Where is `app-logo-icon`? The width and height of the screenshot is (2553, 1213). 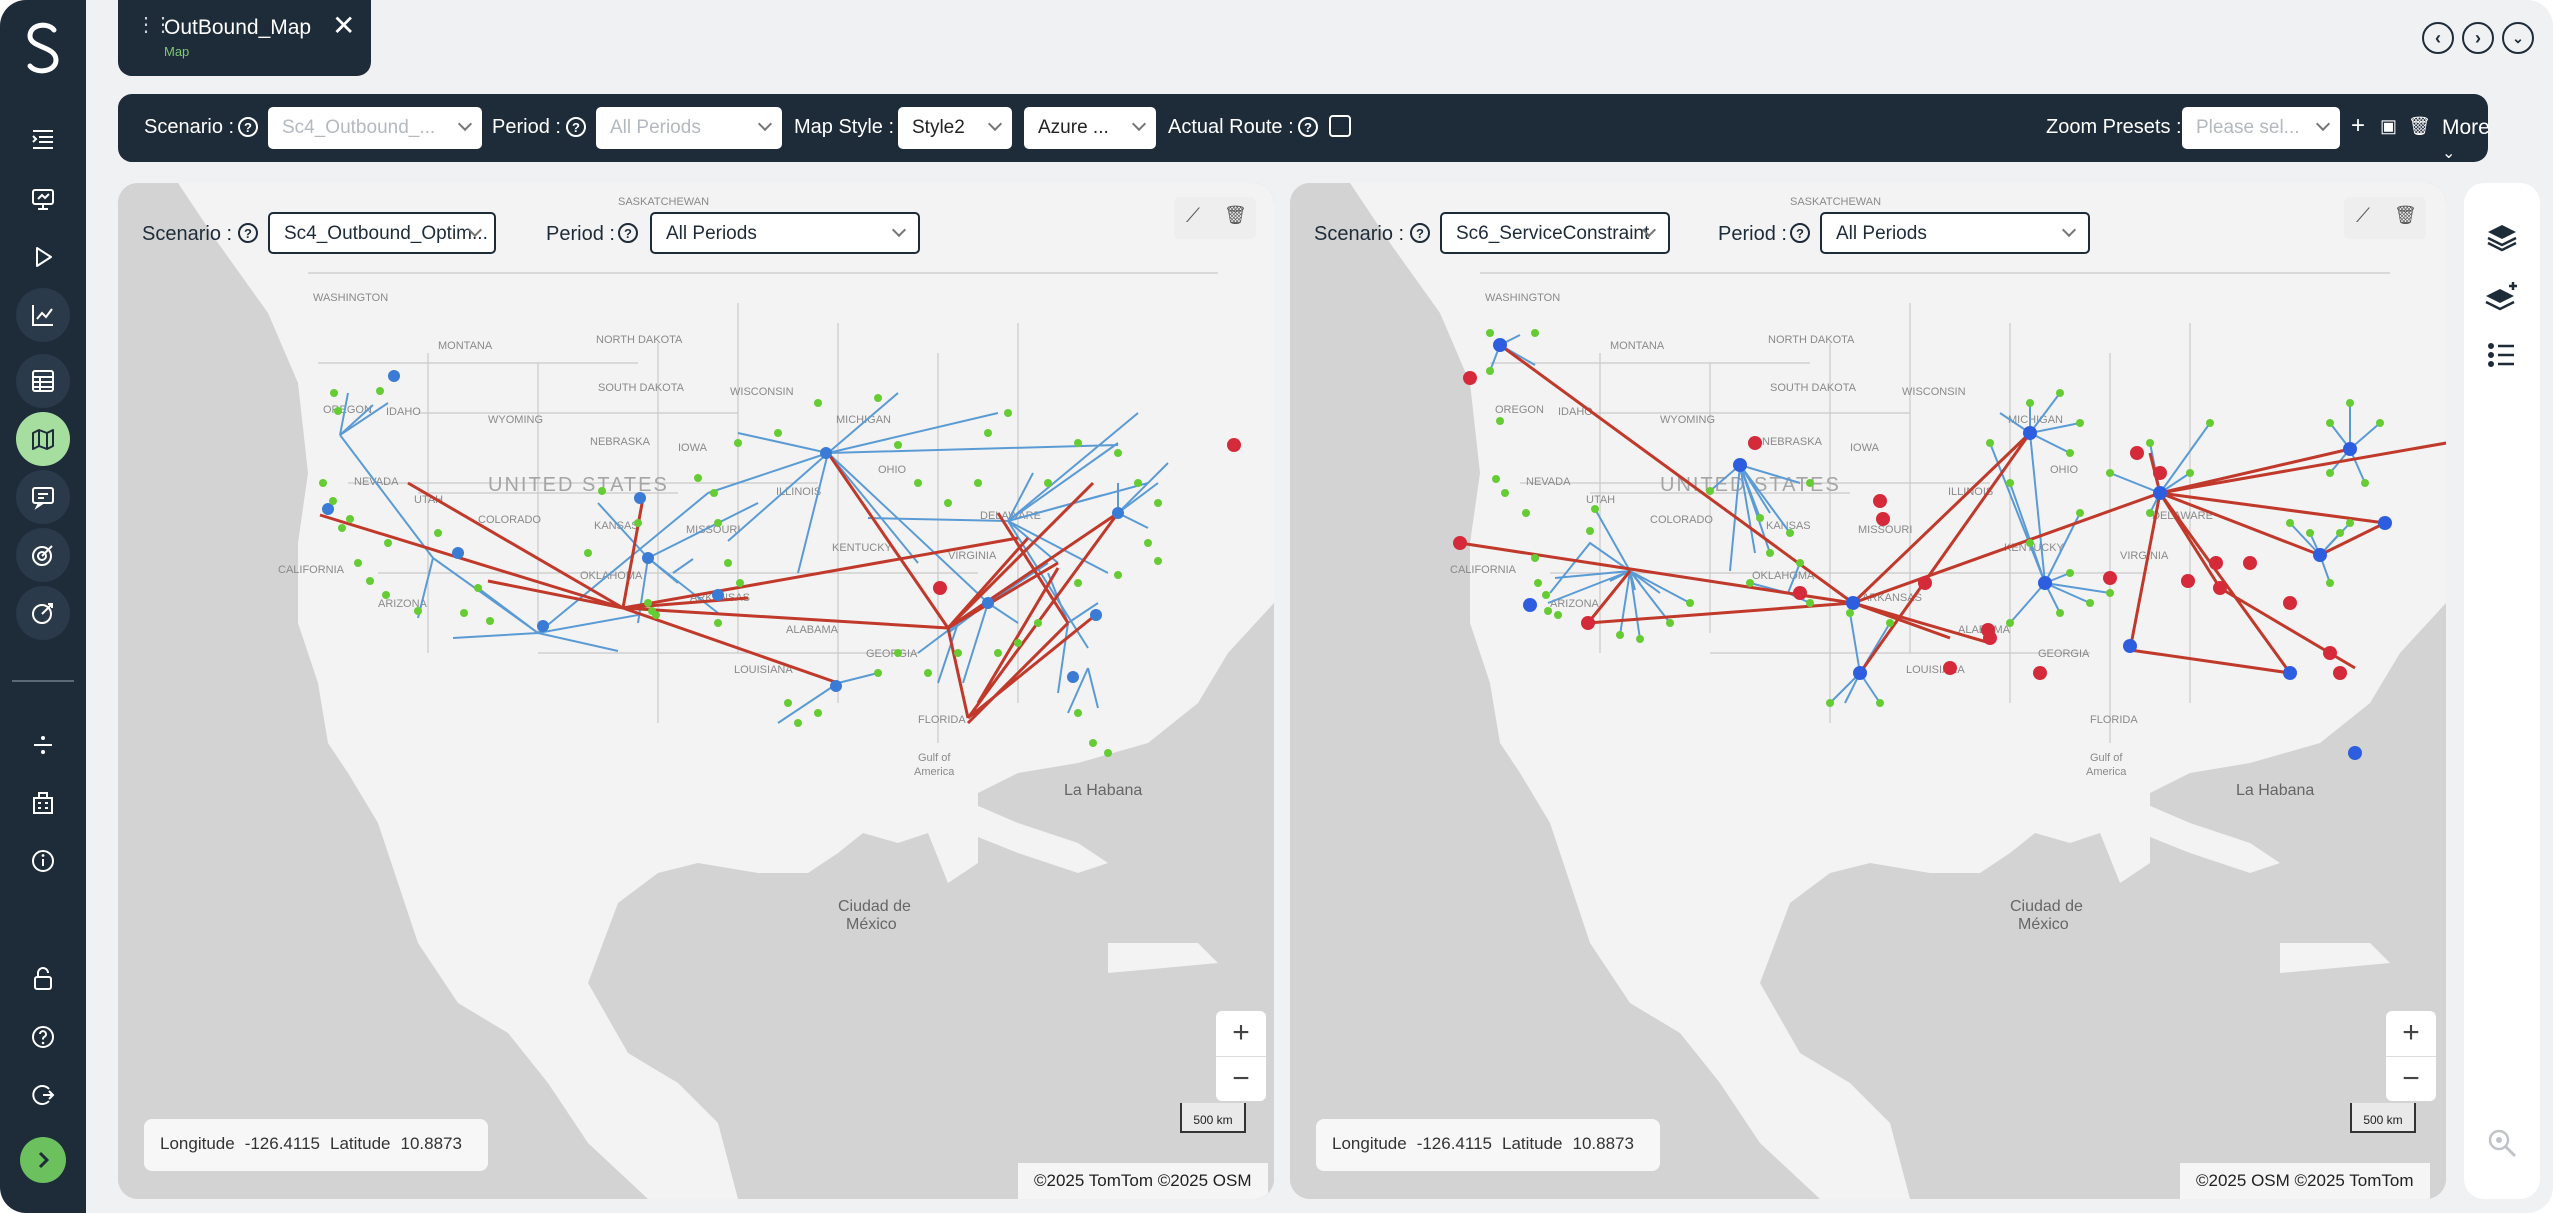 app-logo-icon is located at coordinates (43, 48).